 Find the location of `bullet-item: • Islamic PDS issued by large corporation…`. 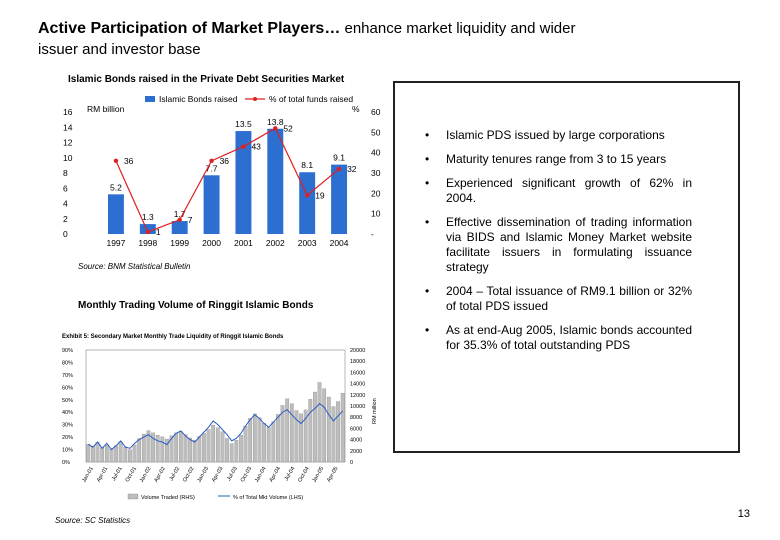

bullet-item: • Islamic PDS issued by large corporation… is located at coordinates (557, 135).